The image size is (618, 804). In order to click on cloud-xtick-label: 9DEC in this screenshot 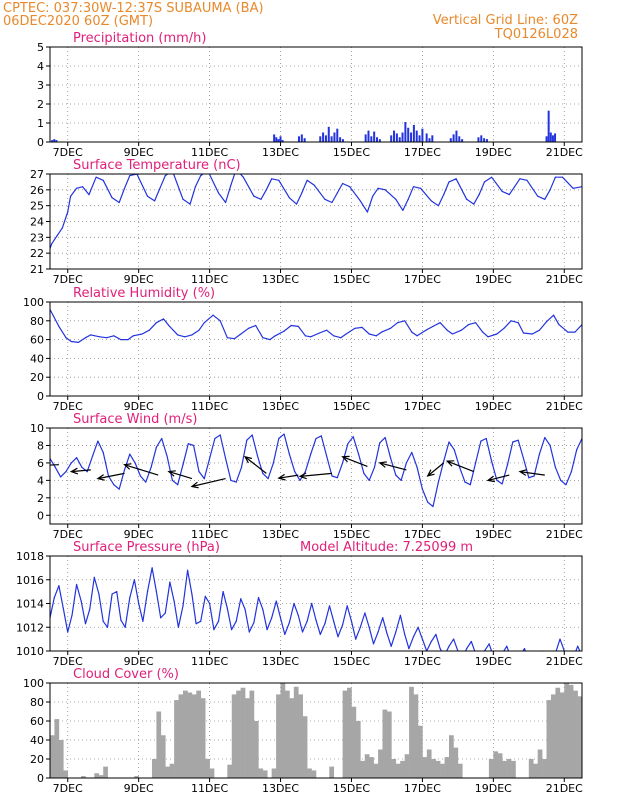, I will do `click(139, 788)`.